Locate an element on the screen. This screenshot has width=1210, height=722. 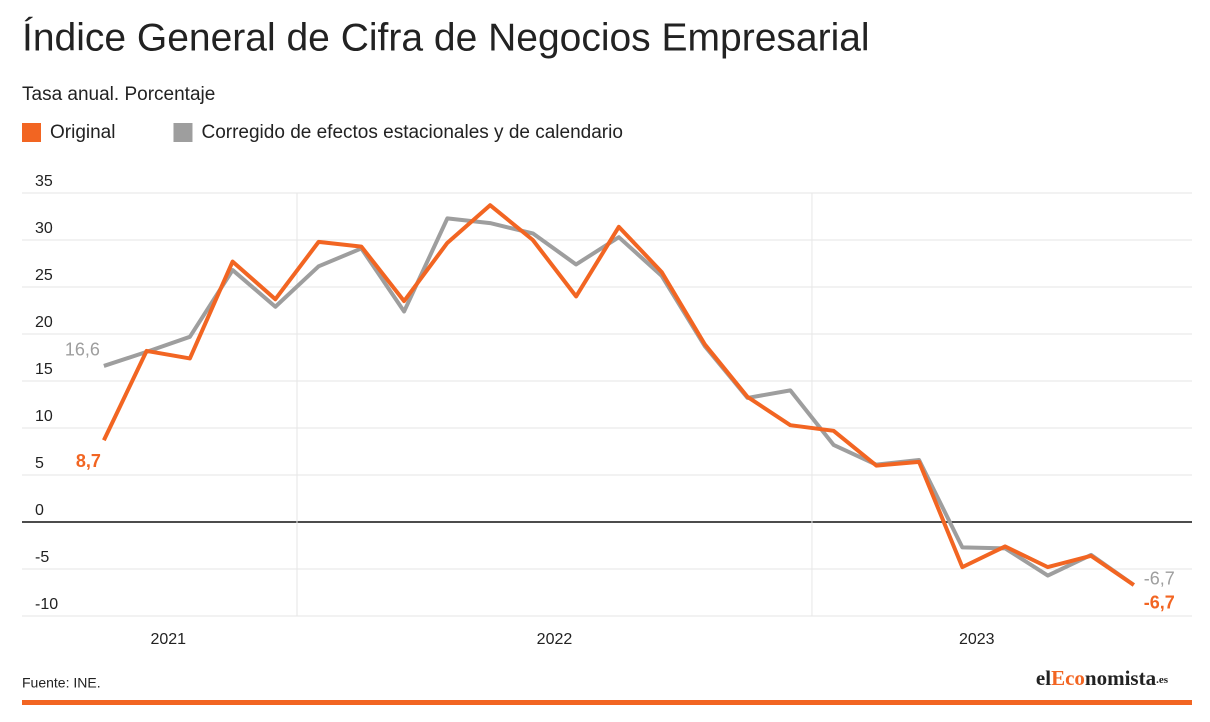
y-tick-label: 5 is located at coordinates (39, 463).